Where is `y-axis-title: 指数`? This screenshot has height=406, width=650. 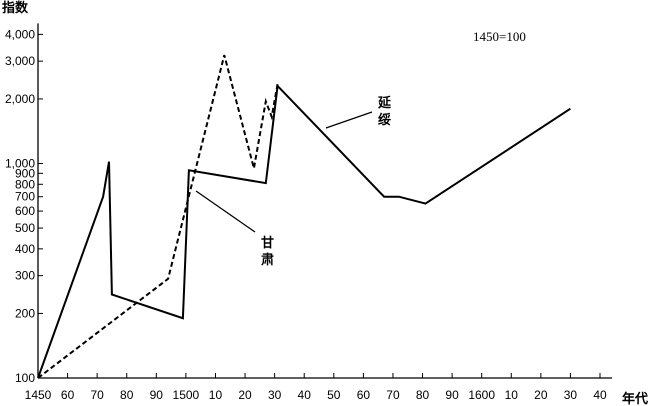
y-axis-title: 指数 is located at coordinates (15, 8).